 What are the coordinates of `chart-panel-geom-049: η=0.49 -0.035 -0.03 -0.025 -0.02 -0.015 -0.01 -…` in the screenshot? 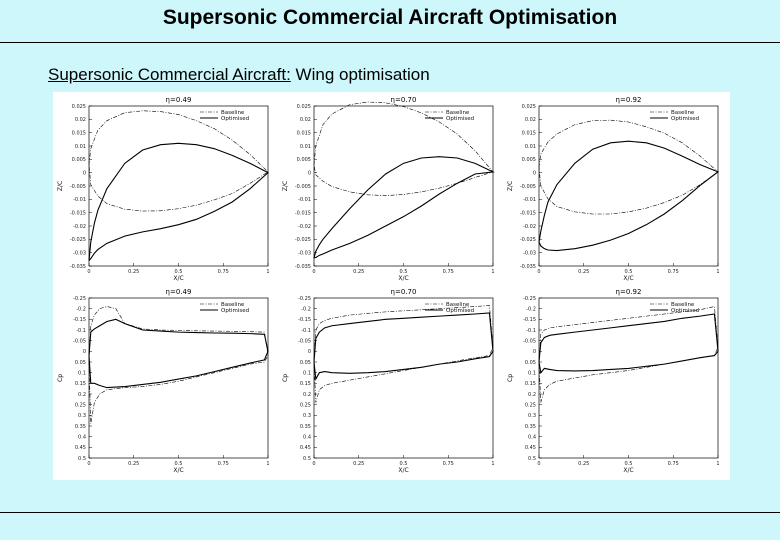 It's located at (163, 189).